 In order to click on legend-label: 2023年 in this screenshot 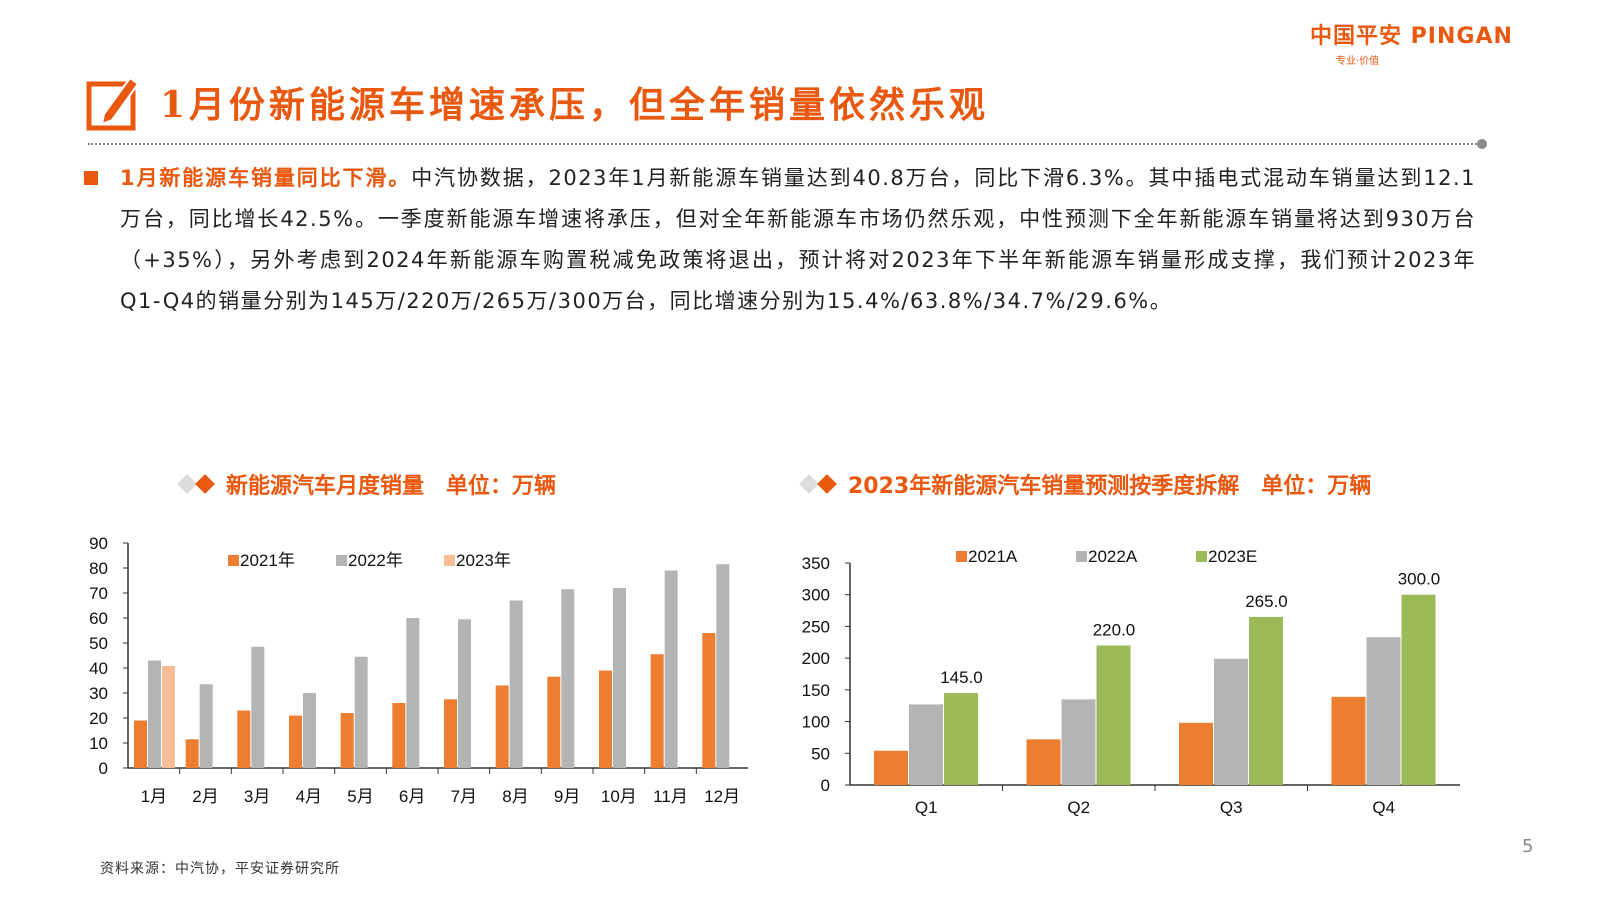, I will do `click(483, 560)`.